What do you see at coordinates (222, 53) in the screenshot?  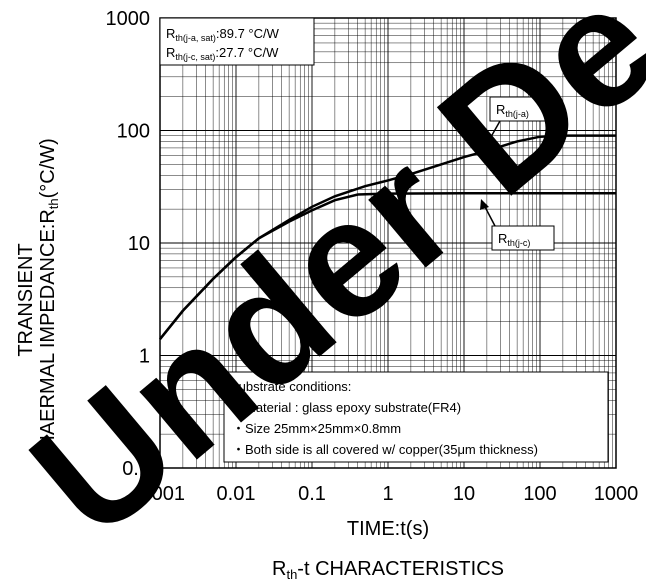 I see `rth-jc-sat-text: Rth(j-c, sat):27.7 °C/W` at bounding box center [222, 53].